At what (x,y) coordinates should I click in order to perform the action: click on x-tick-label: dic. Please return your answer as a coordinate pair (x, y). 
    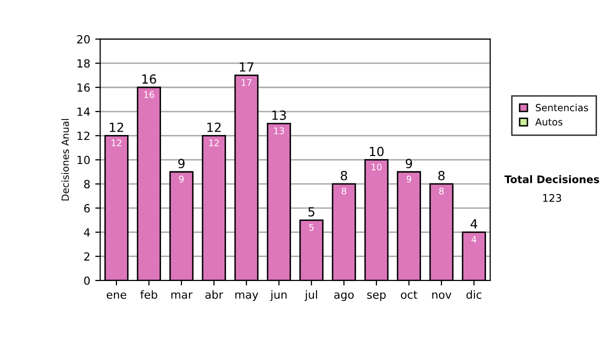
    Looking at the image, I should click on (474, 294).